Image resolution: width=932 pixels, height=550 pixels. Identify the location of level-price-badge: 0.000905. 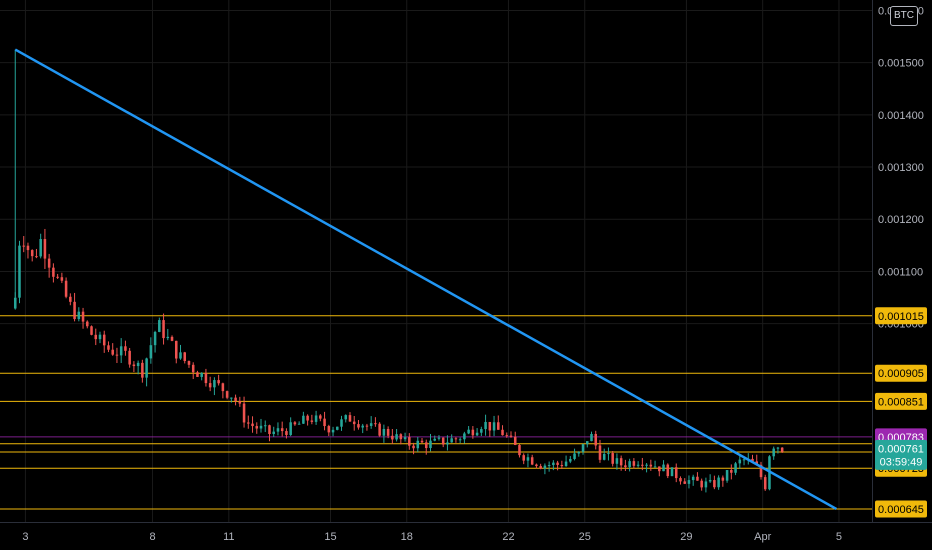
(901, 373).